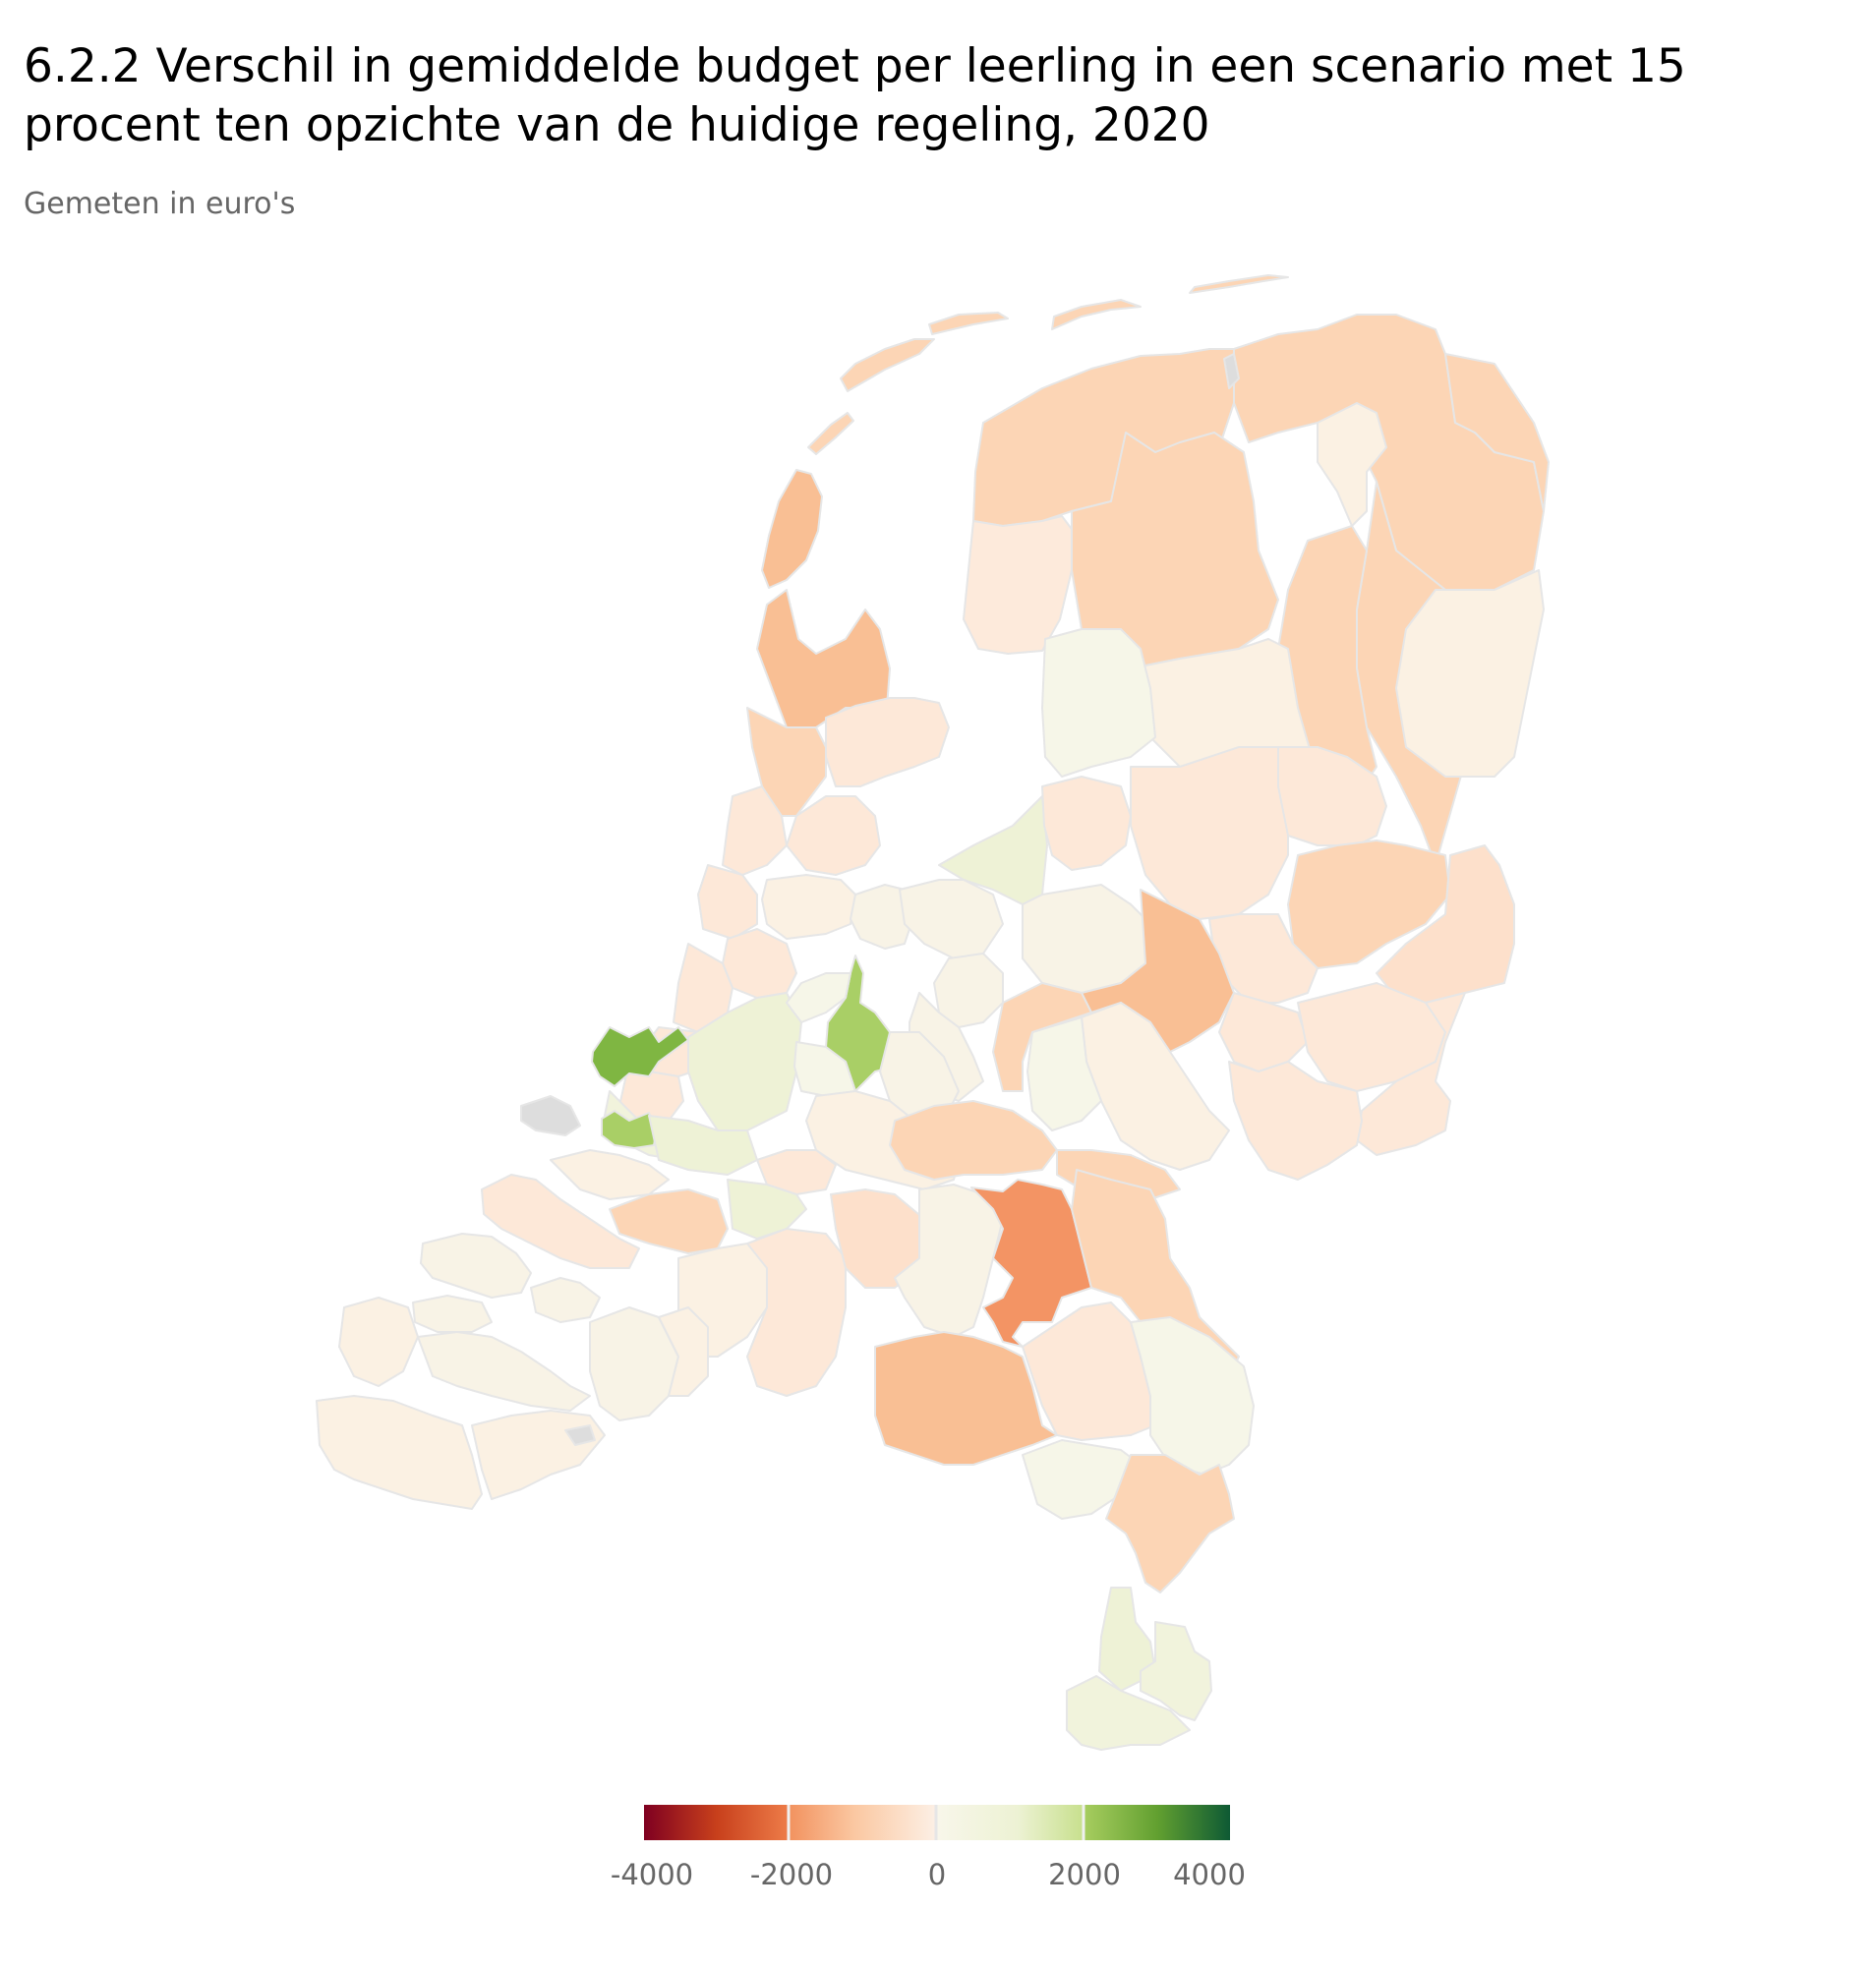  I want to click on region-oost-veluwe, so click(1155, 1087).